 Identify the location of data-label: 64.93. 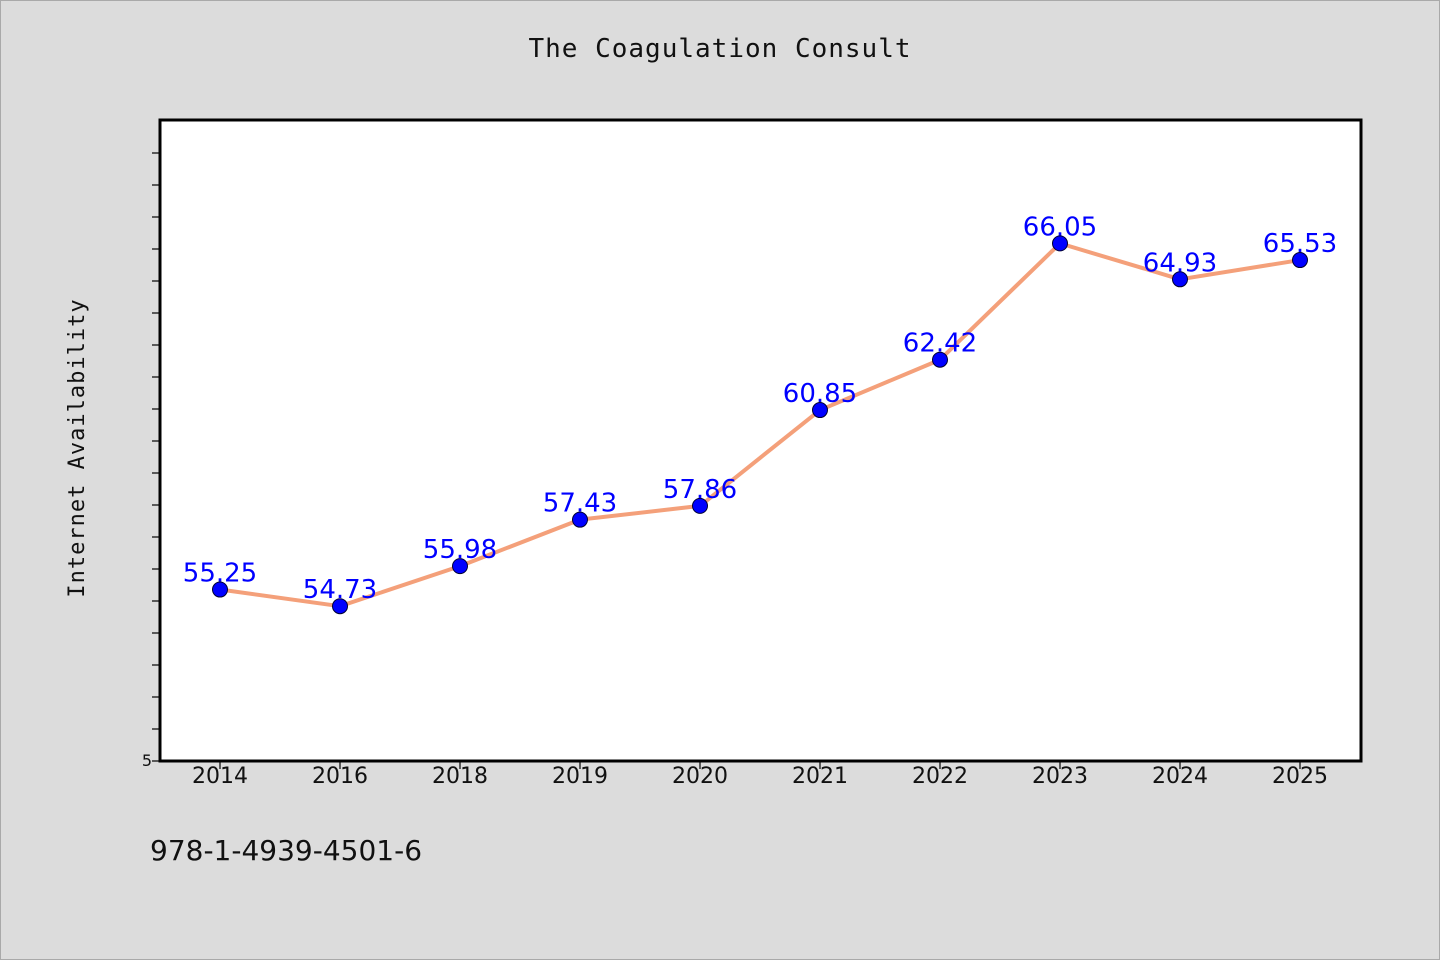
(1180, 263).